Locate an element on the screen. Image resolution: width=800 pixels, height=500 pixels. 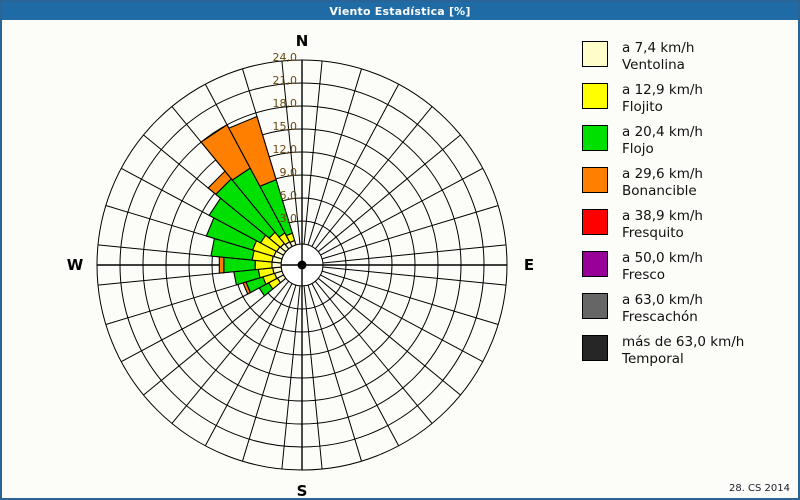
legend-name: Flojo is located at coordinates (638, 148).